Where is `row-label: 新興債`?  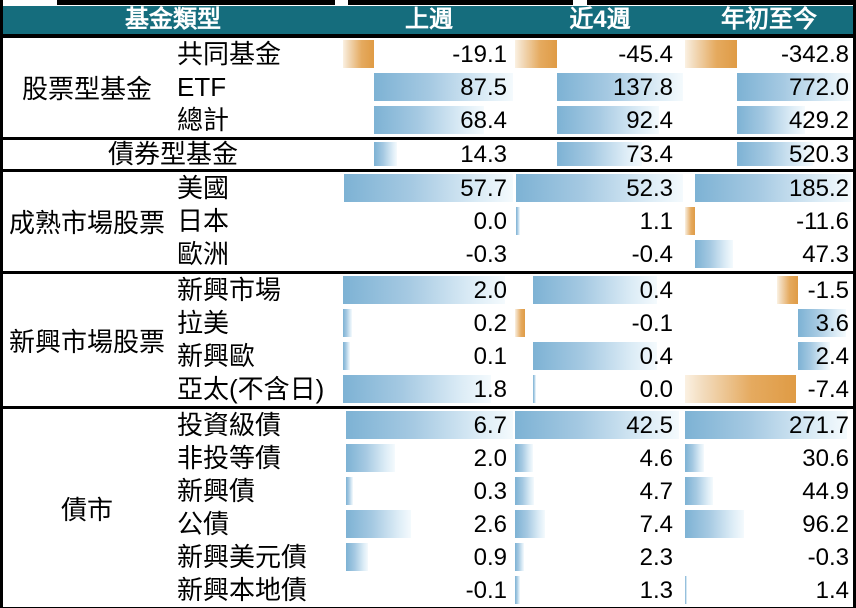 row-label: 新興債 is located at coordinates (216, 491).